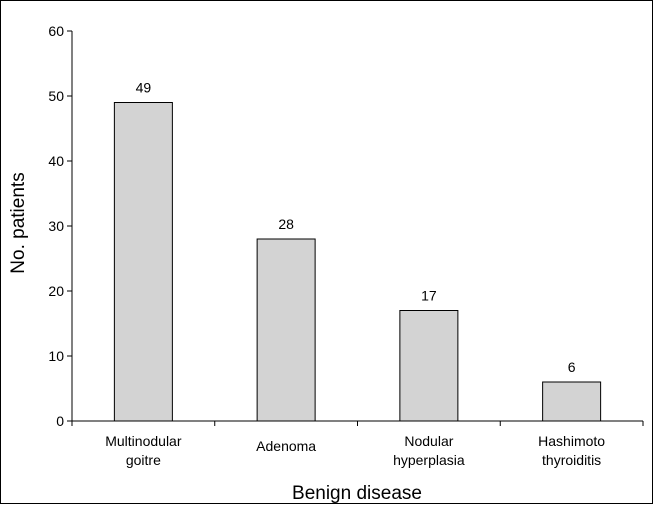 Image resolution: width=653 pixels, height=505 pixels. I want to click on x-tick-label: Nodular hyperplasia, so click(429, 450).